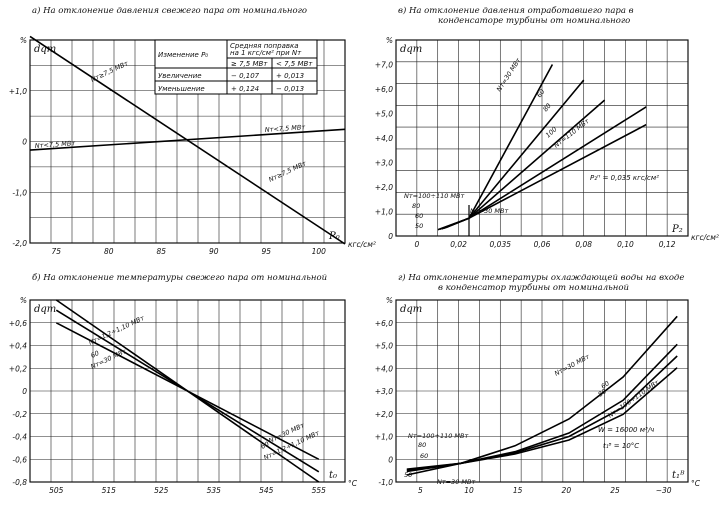  What do you see at coordinates (518, 490) in the screenshot?
I see `x-tick-label: 15` at bounding box center [518, 490].